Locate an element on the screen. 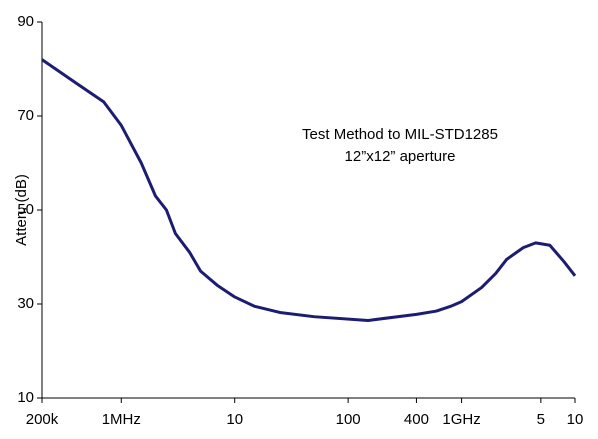 This screenshot has height=439, width=598. x-tick-label: 1GHz is located at coordinates (461, 419).